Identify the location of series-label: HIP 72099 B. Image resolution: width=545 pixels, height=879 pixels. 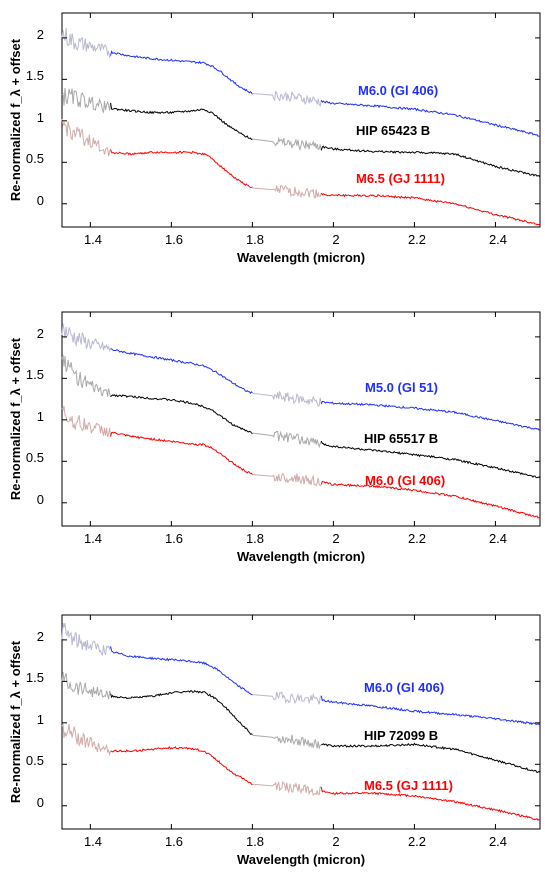
(401, 735).